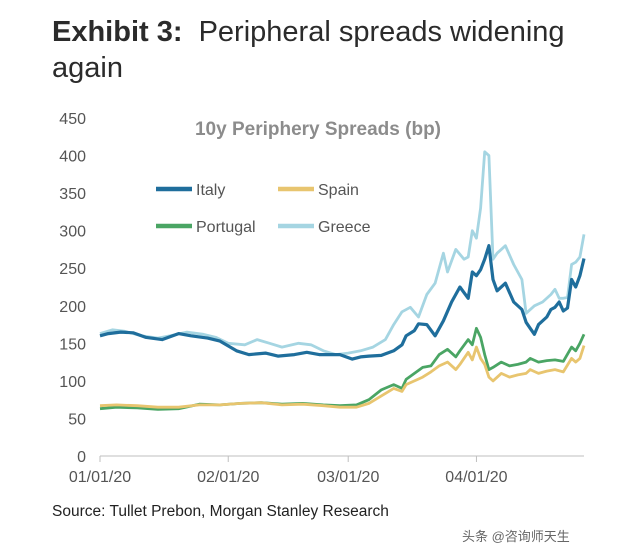  Describe the element at coordinates (516, 536) in the screenshot. I see `watermark-text: 头条 @咨询师天生` at that location.